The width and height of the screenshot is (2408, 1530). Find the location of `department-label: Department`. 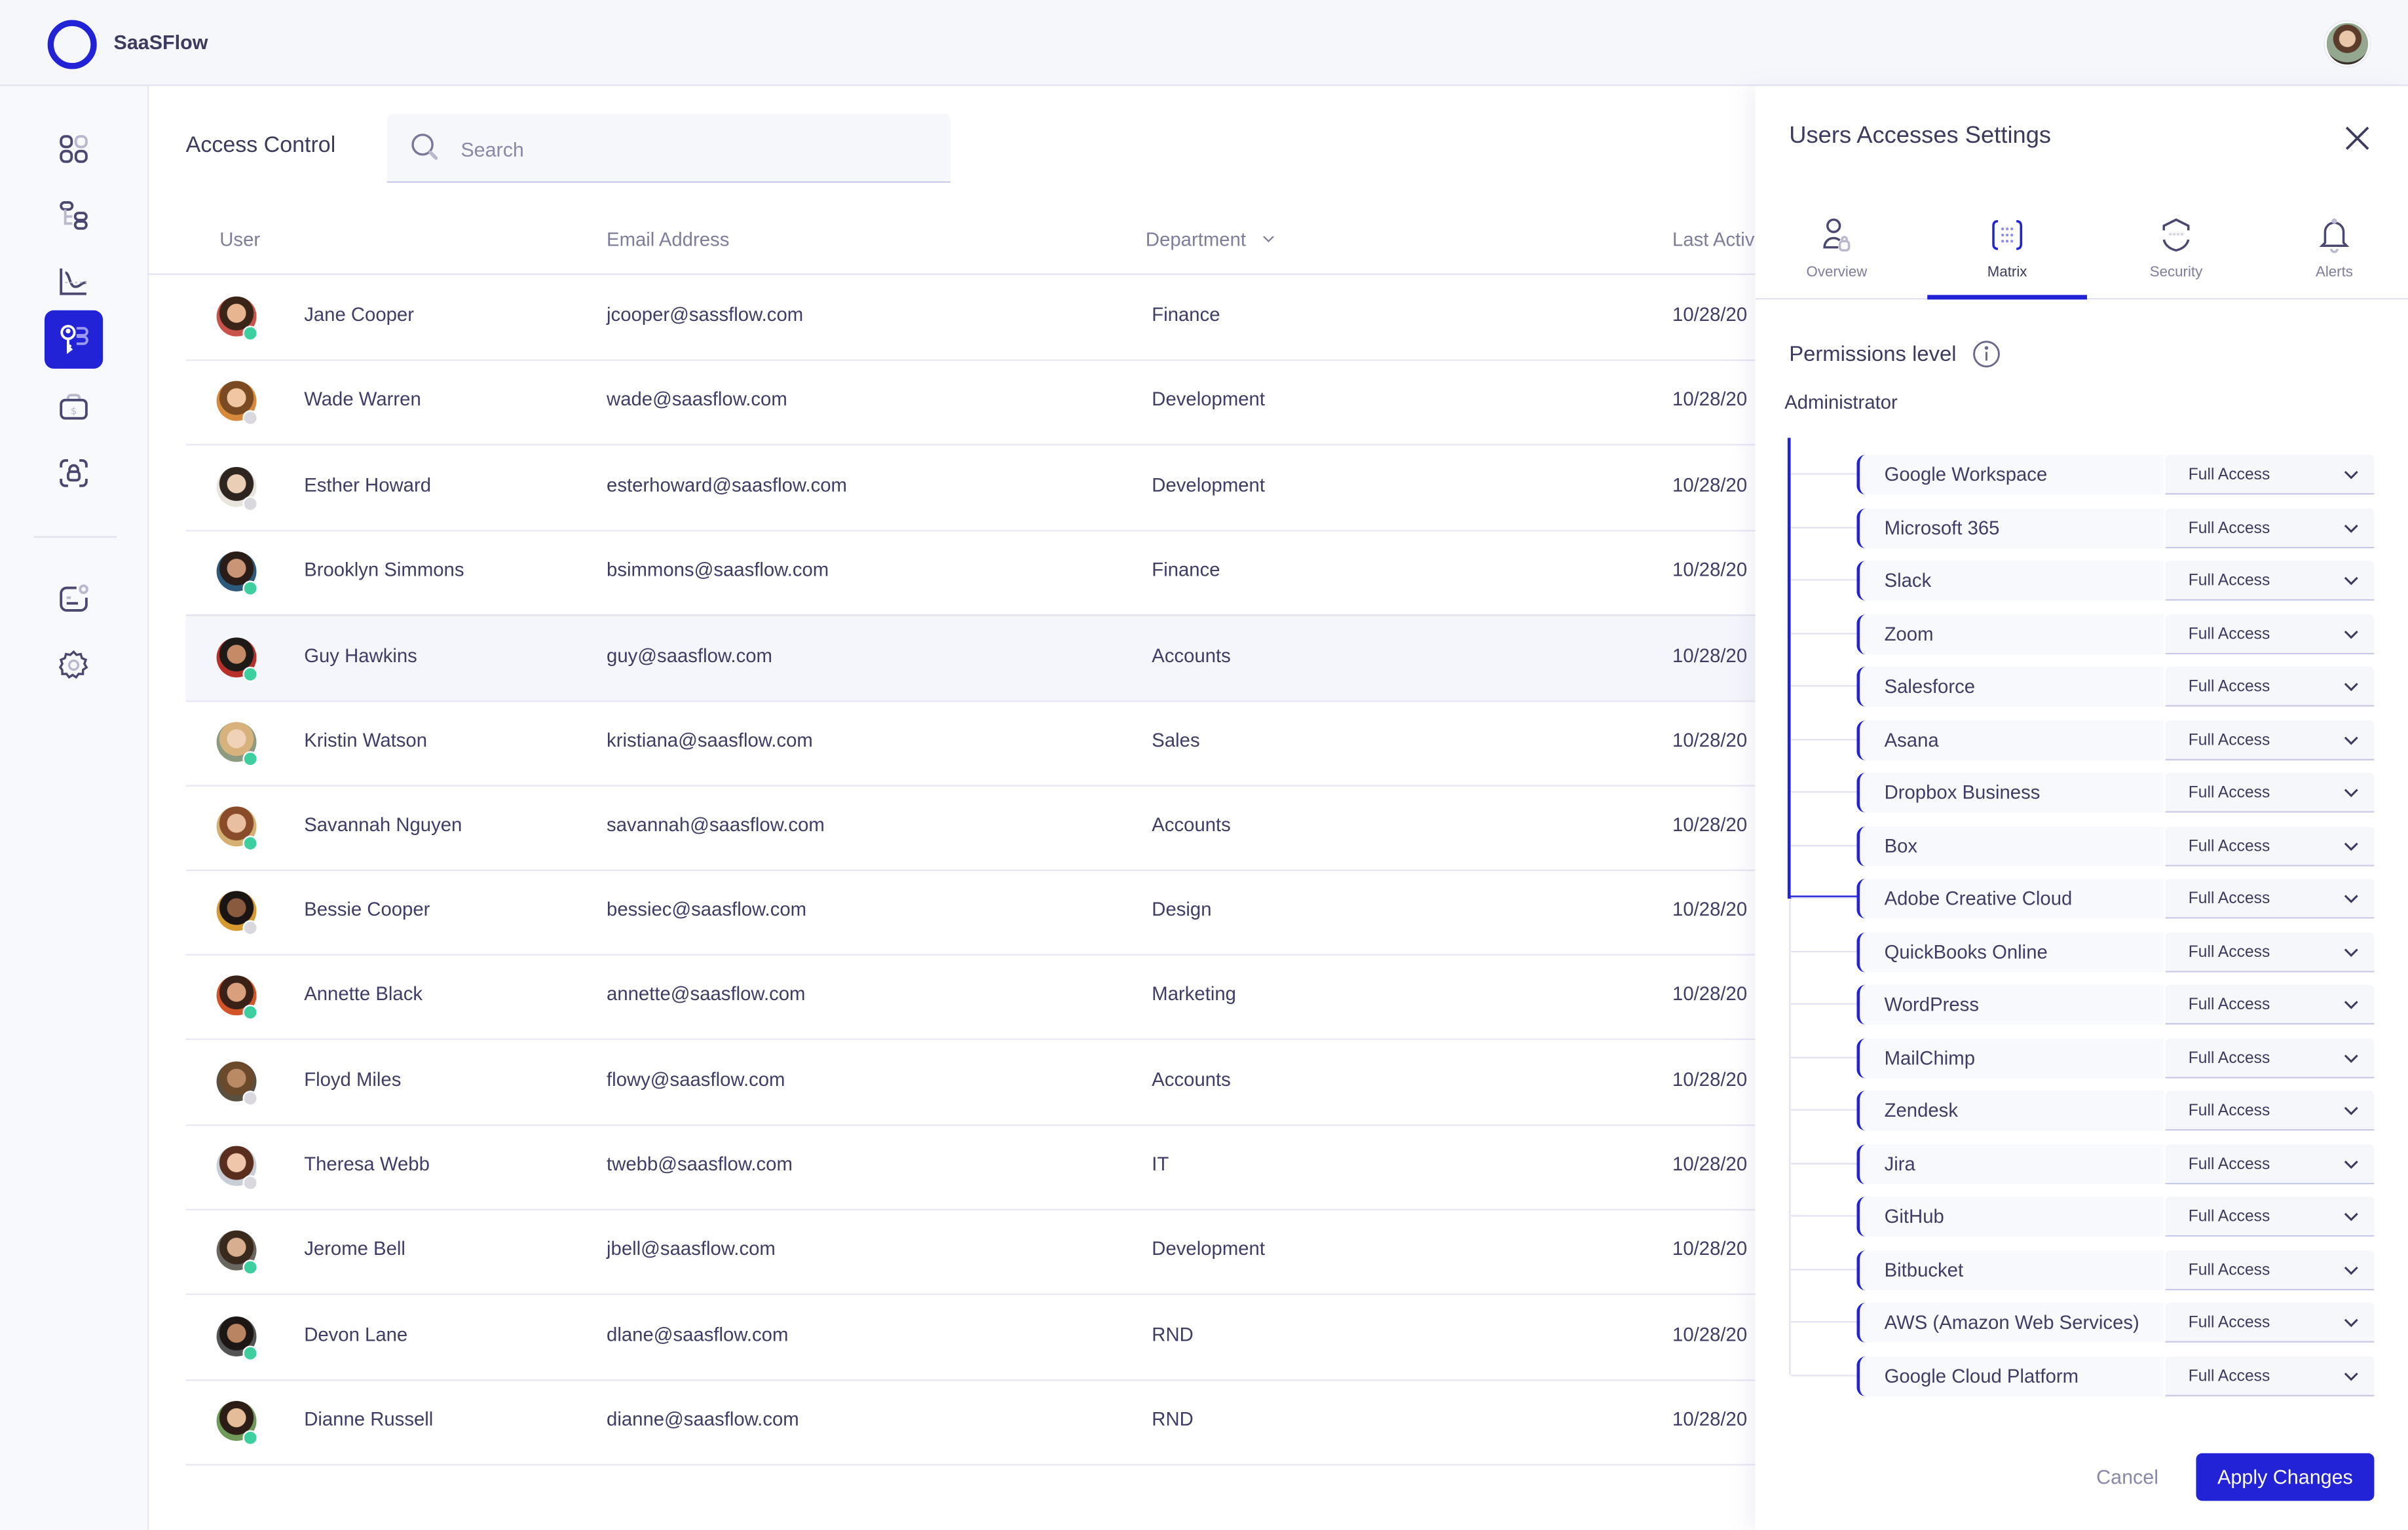

department-label: Department is located at coordinates (1196, 240).